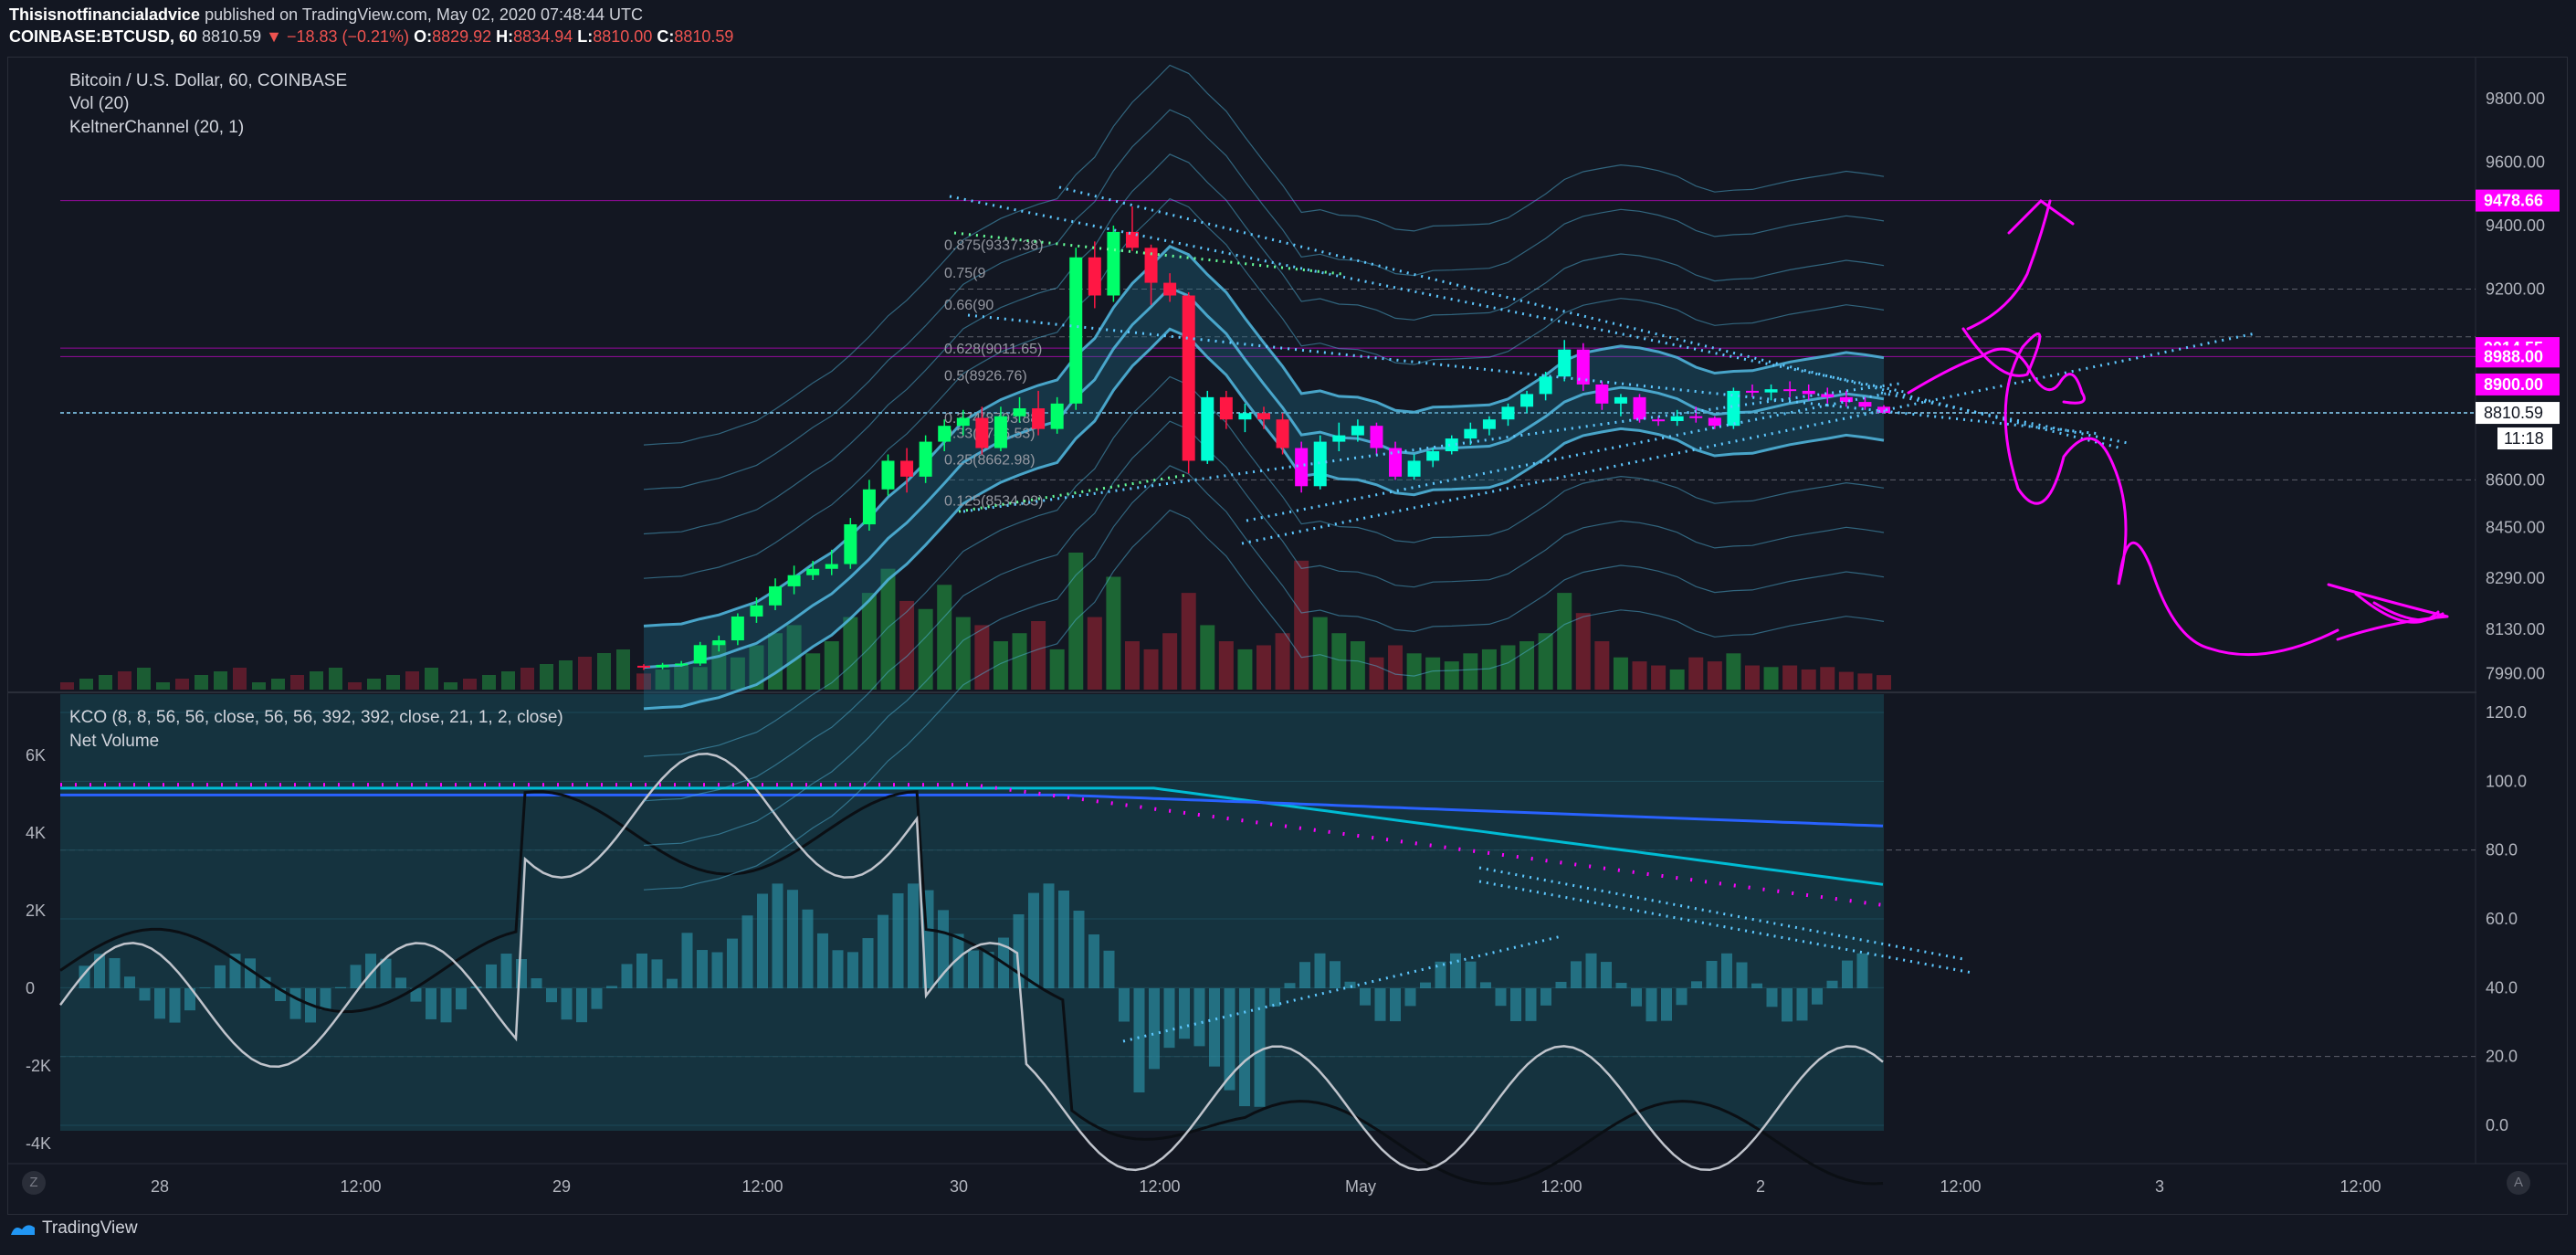 Image resolution: width=2576 pixels, height=1255 pixels. What do you see at coordinates (2515, 290) in the screenshot?
I see `price-tick: 9200.00` at bounding box center [2515, 290].